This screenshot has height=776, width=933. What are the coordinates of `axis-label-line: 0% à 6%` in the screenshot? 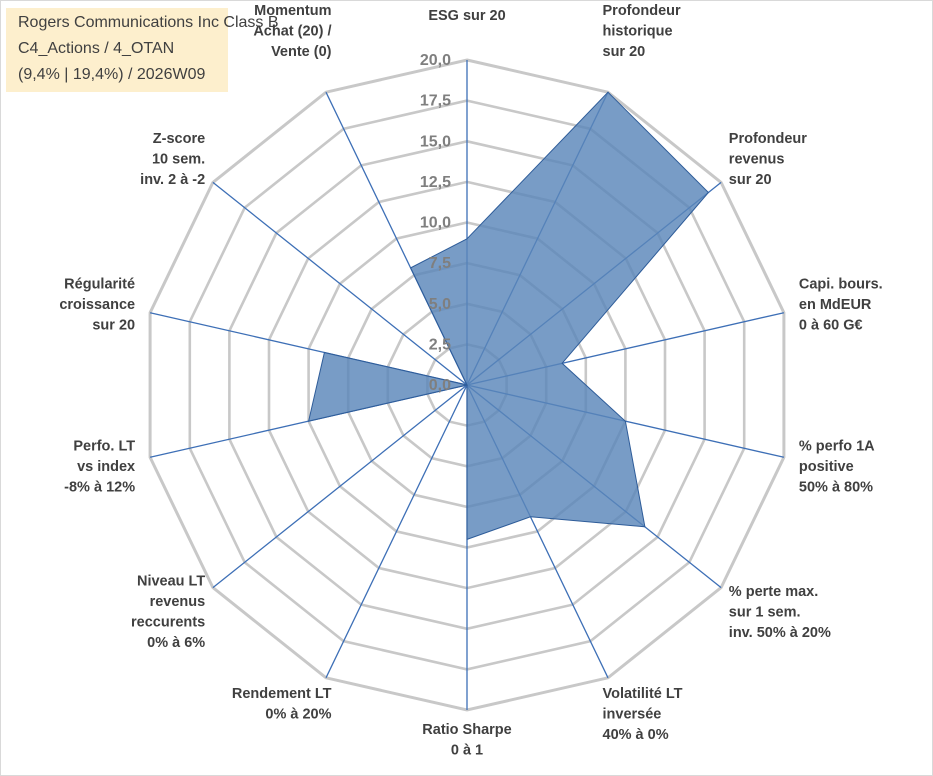 It's located at (176, 643).